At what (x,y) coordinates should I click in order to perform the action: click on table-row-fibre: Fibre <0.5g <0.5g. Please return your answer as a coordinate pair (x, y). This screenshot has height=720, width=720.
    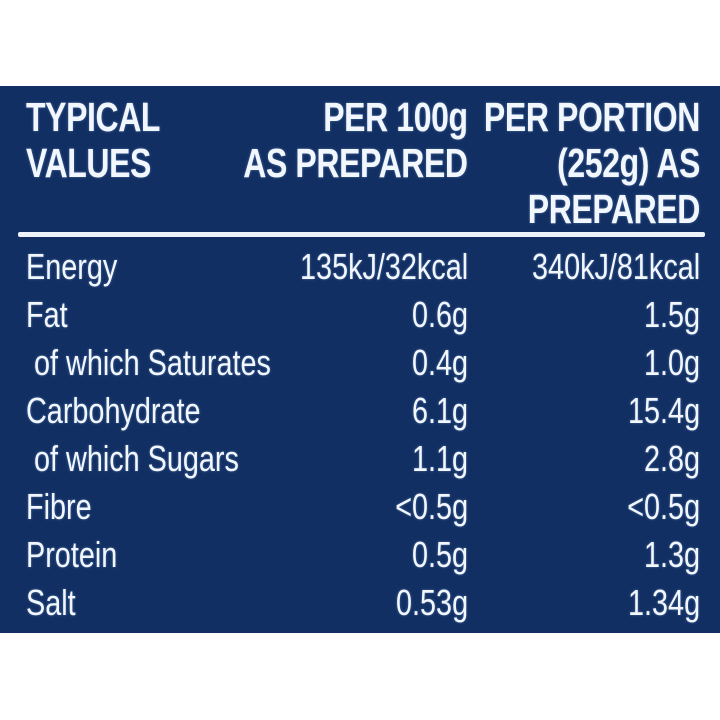
    Looking at the image, I should click on (363, 507).